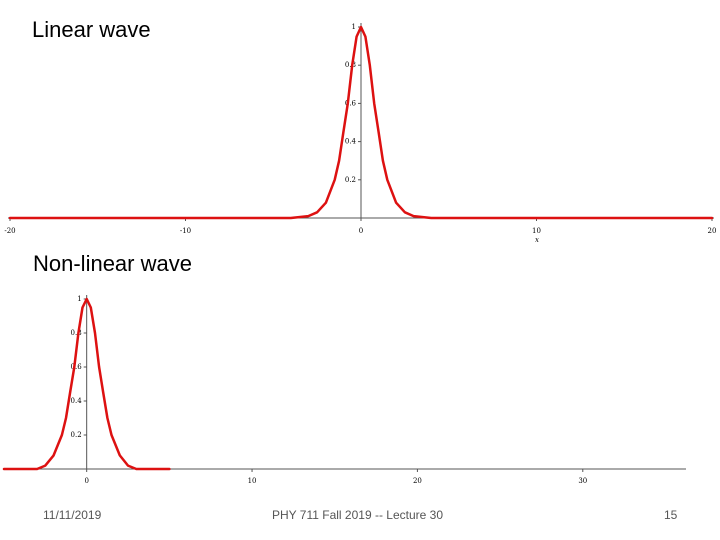  I want to click on x-tick-label: -10, so click(185, 231).